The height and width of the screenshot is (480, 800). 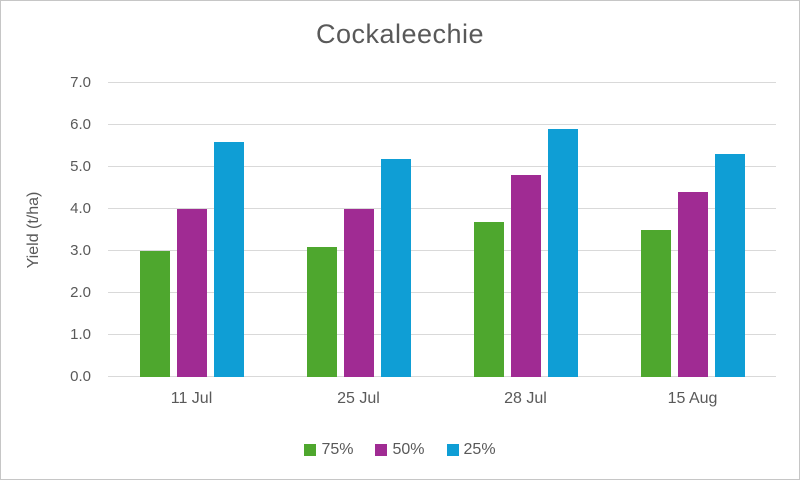 I want to click on bar-group-15-aug, so click(x=692, y=230).